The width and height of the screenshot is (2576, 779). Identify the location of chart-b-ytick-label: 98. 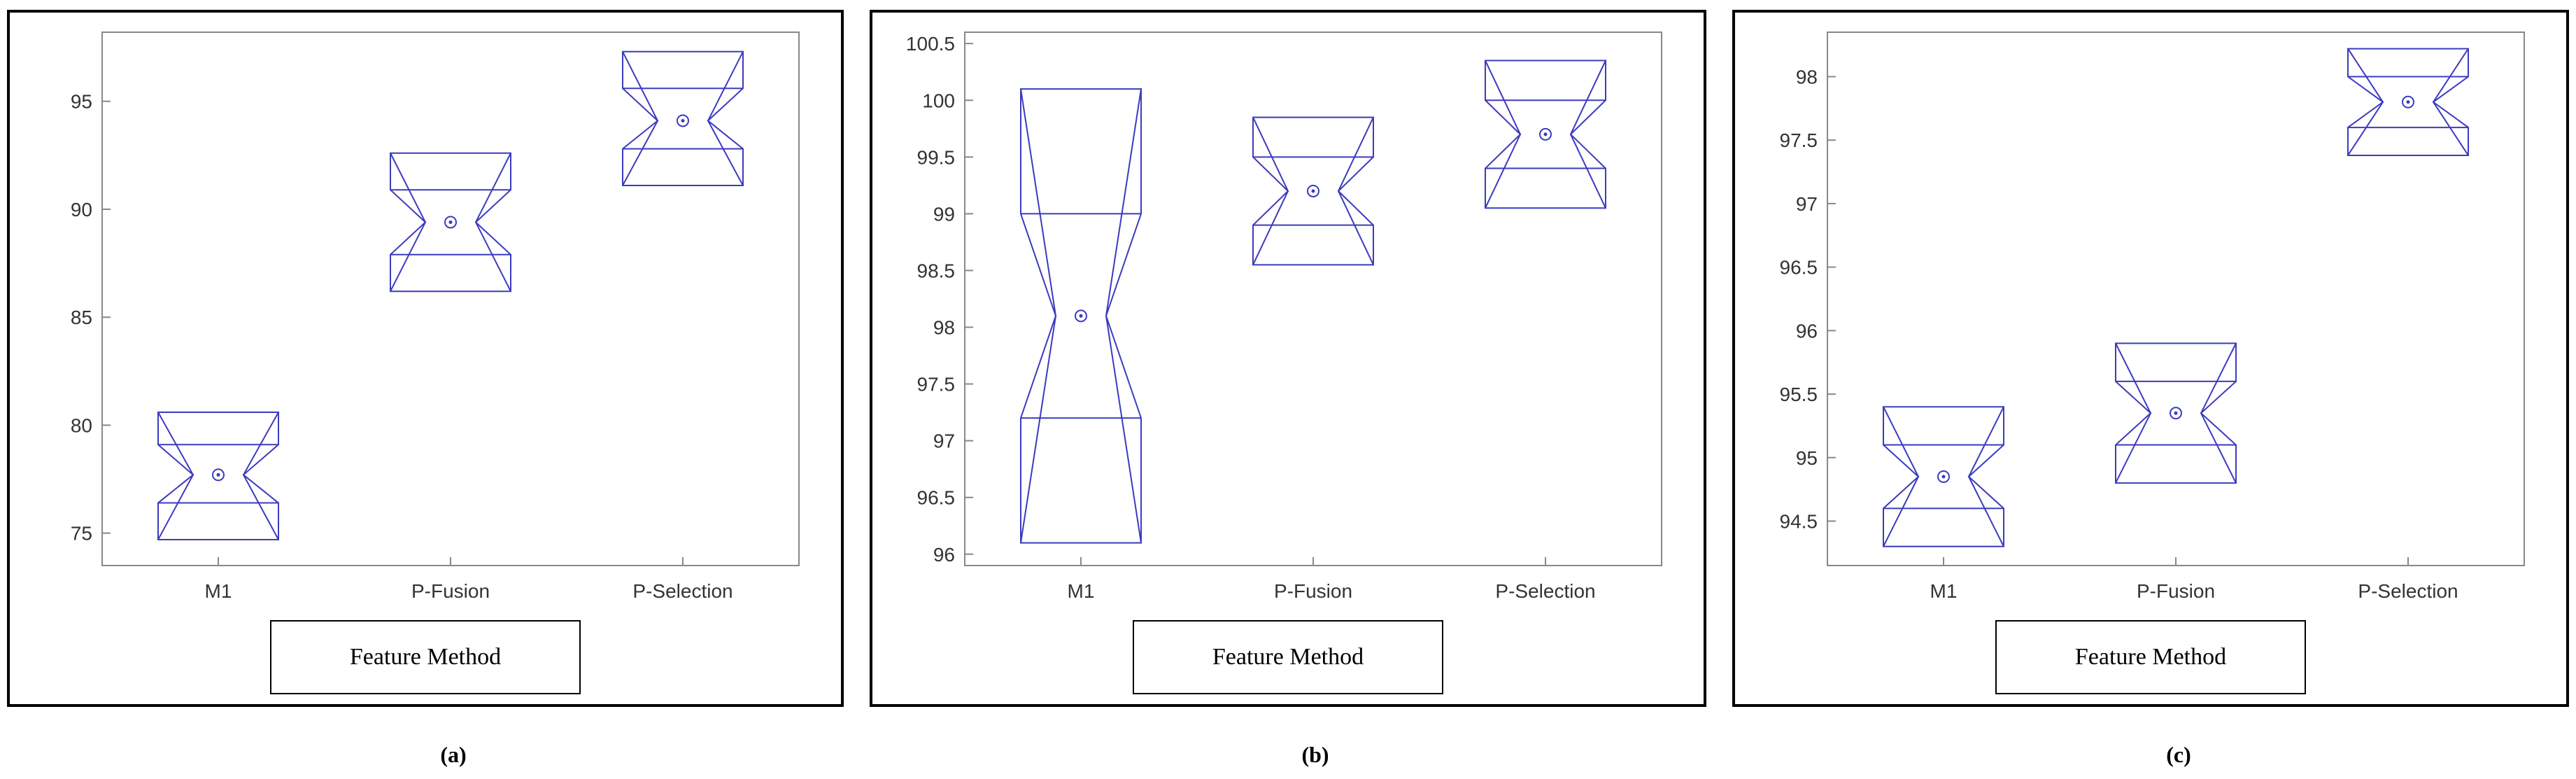
(944, 328).